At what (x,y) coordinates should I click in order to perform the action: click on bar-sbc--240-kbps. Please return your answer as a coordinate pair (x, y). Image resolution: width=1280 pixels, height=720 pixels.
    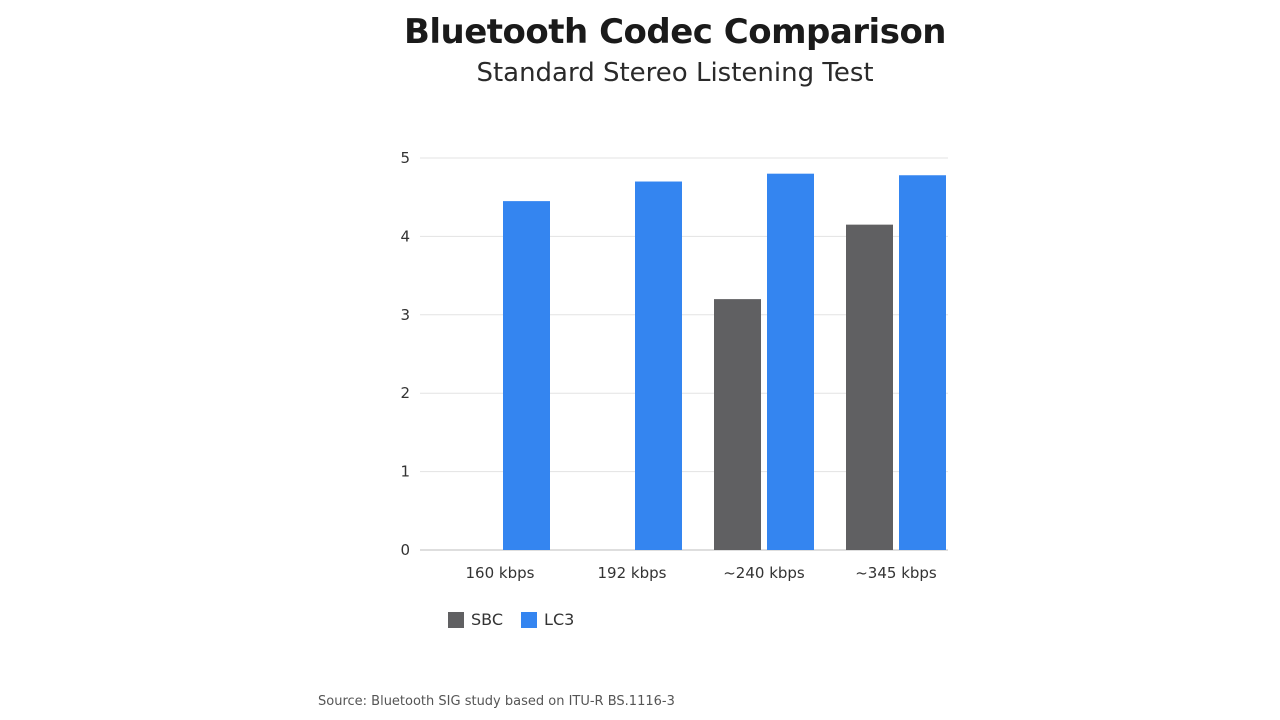
    Looking at the image, I should click on (737, 424).